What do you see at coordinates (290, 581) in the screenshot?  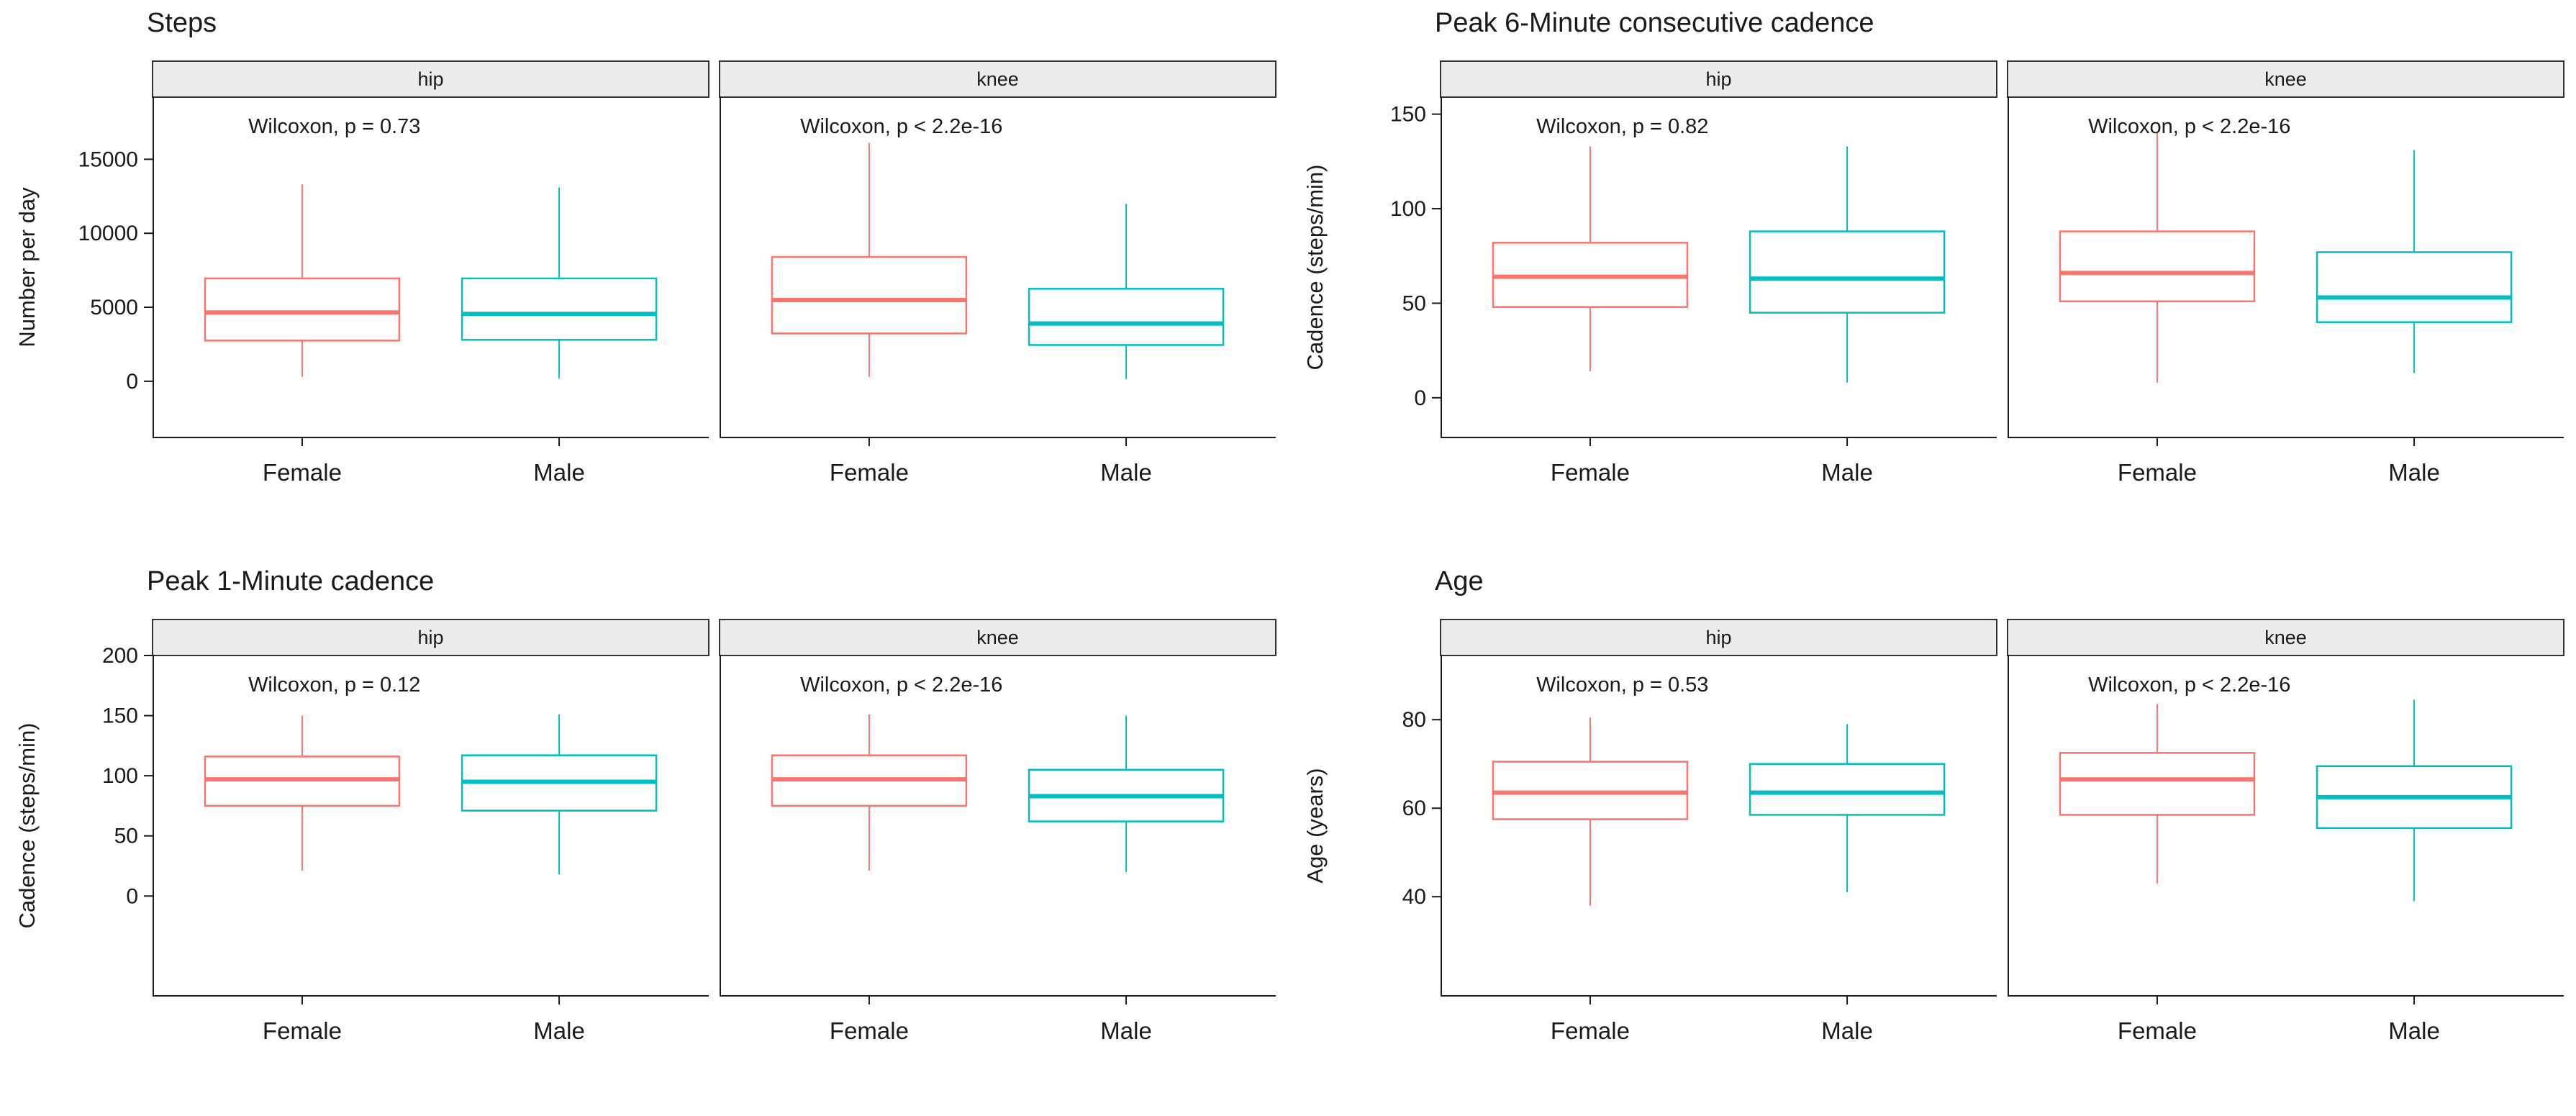 I see `panel-title: Peak 1-Minute cadence` at bounding box center [290, 581].